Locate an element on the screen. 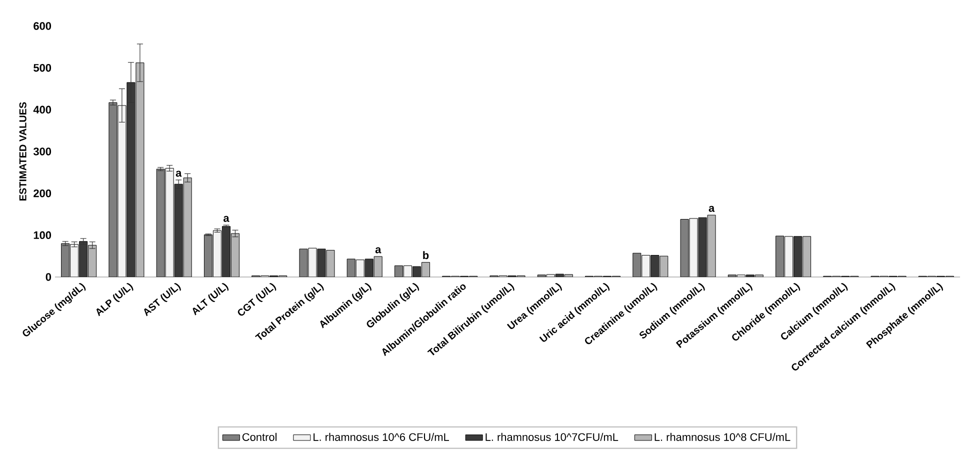 This screenshot has height=461, width=966. y-axis-title: ESTIMATED VALUES is located at coordinates (22, 151).